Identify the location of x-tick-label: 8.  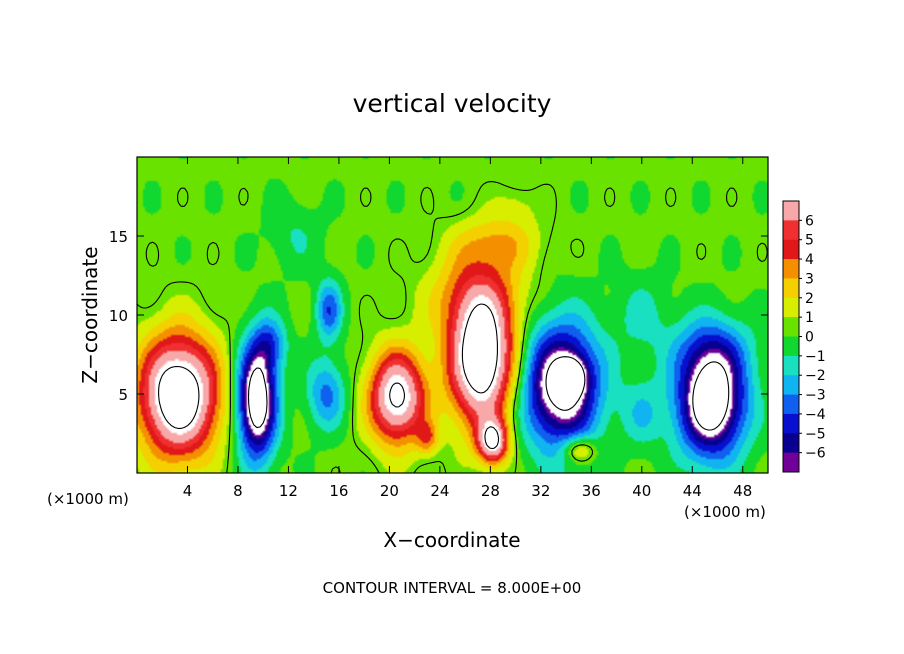
(238, 491).